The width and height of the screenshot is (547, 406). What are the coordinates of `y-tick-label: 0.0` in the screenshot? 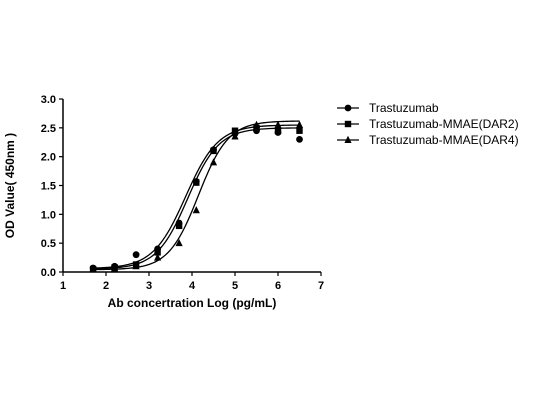 It's located at (48, 273).